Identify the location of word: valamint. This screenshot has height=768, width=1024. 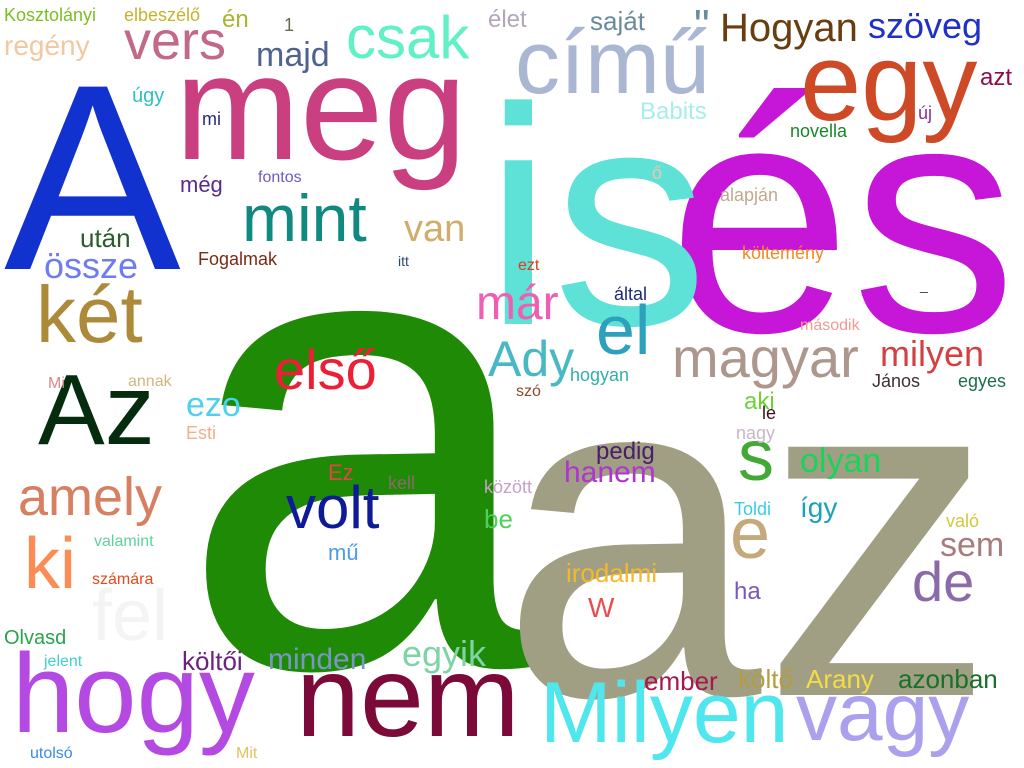
(124, 541).